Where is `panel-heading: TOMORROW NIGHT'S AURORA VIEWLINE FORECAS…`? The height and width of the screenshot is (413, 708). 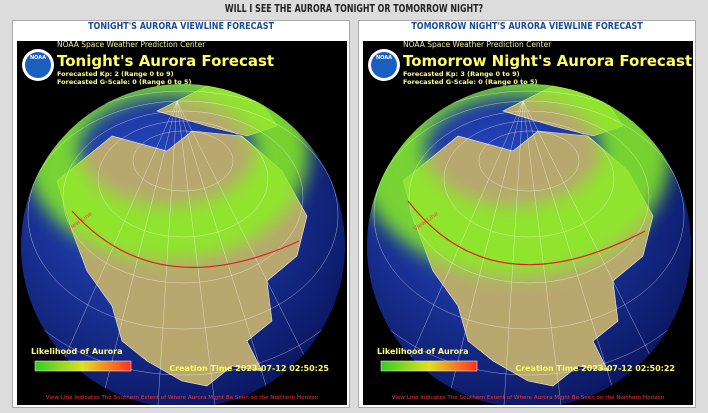 panel-heading: TOMORROW NIGHT'S AURORA VIEWLINE FORECAS… is located at coordinates (527, 26).